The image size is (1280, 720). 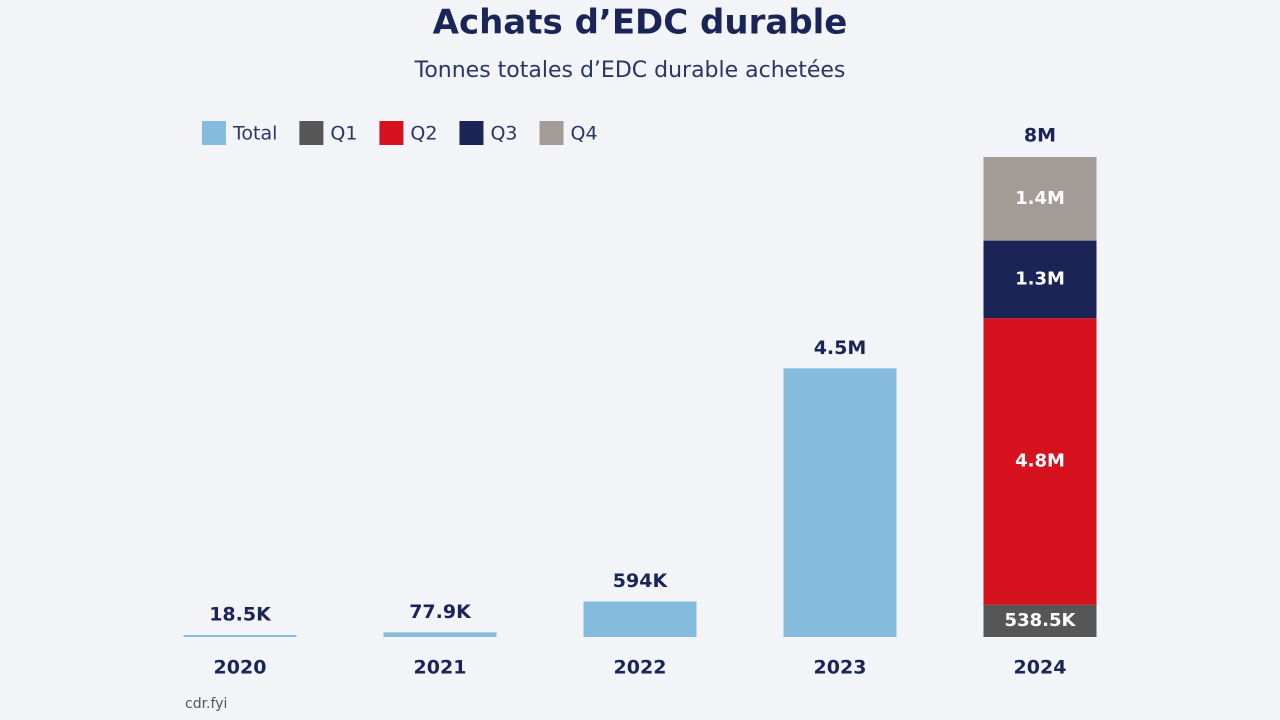 What do you see at coordinates (584, 134) in the screenshot?
I see `legend-label: Q4` at bounding box center [584, 134].